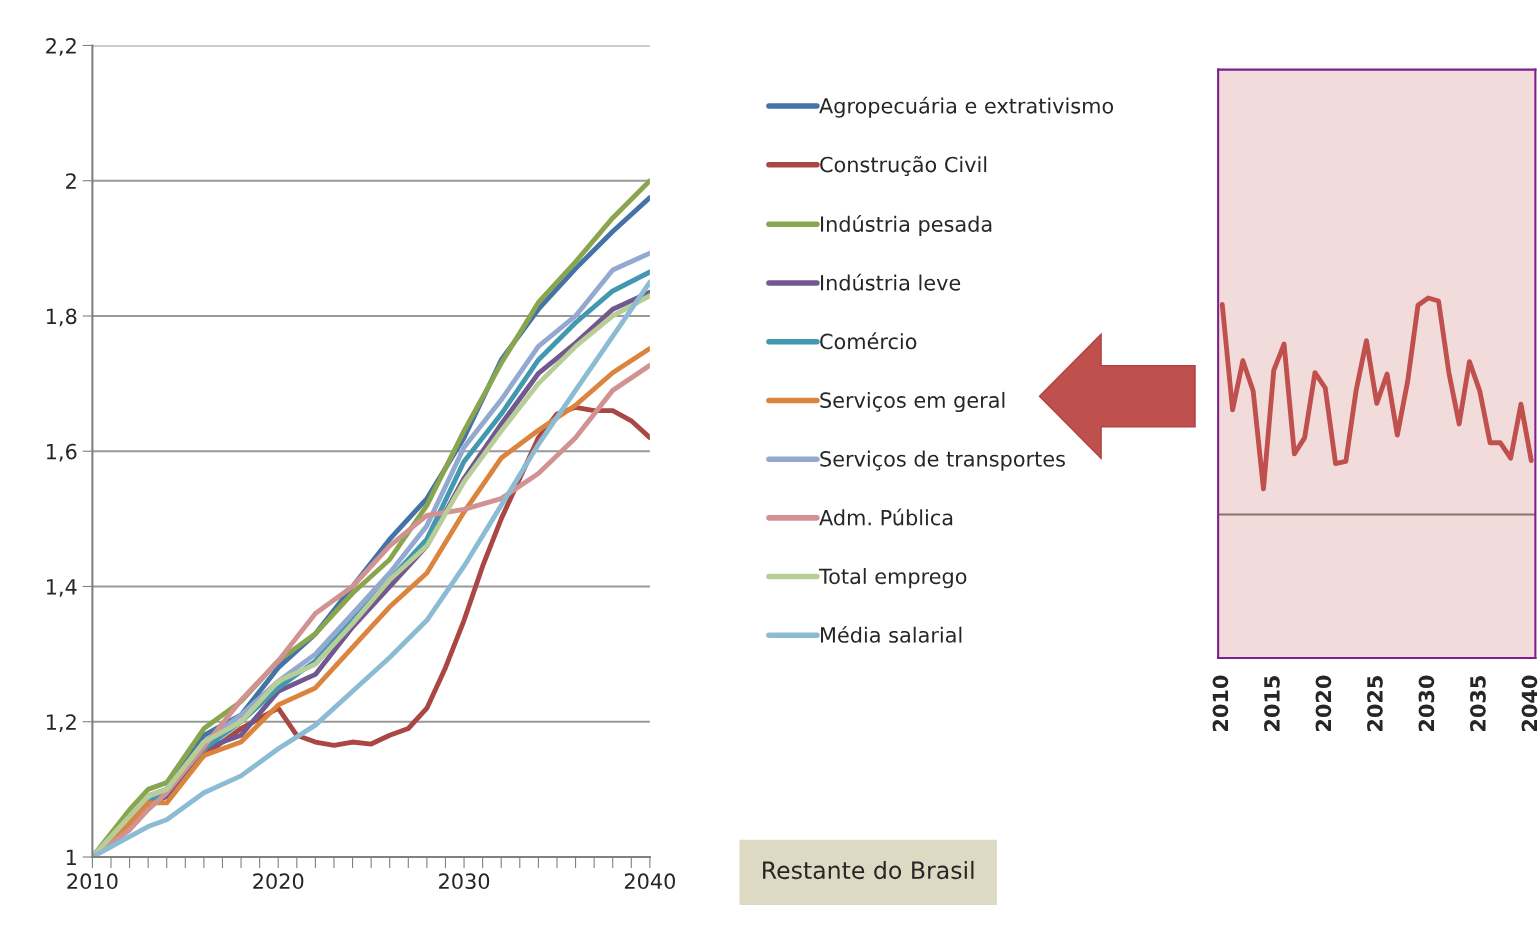 This screenshot has width=1540, height=928. I want to click on y-tick-label: 1,8, so click(61, 317).